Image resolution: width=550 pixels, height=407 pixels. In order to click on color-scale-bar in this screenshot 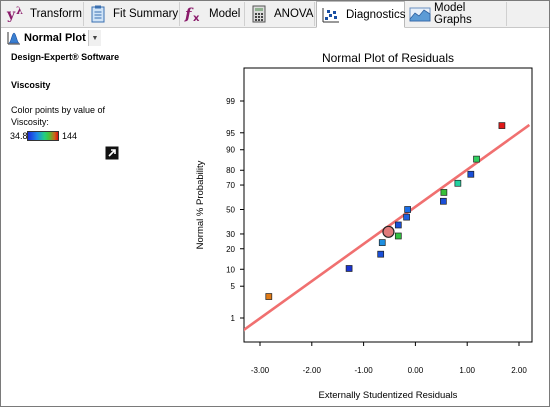, I will do `click(43, 136)`.